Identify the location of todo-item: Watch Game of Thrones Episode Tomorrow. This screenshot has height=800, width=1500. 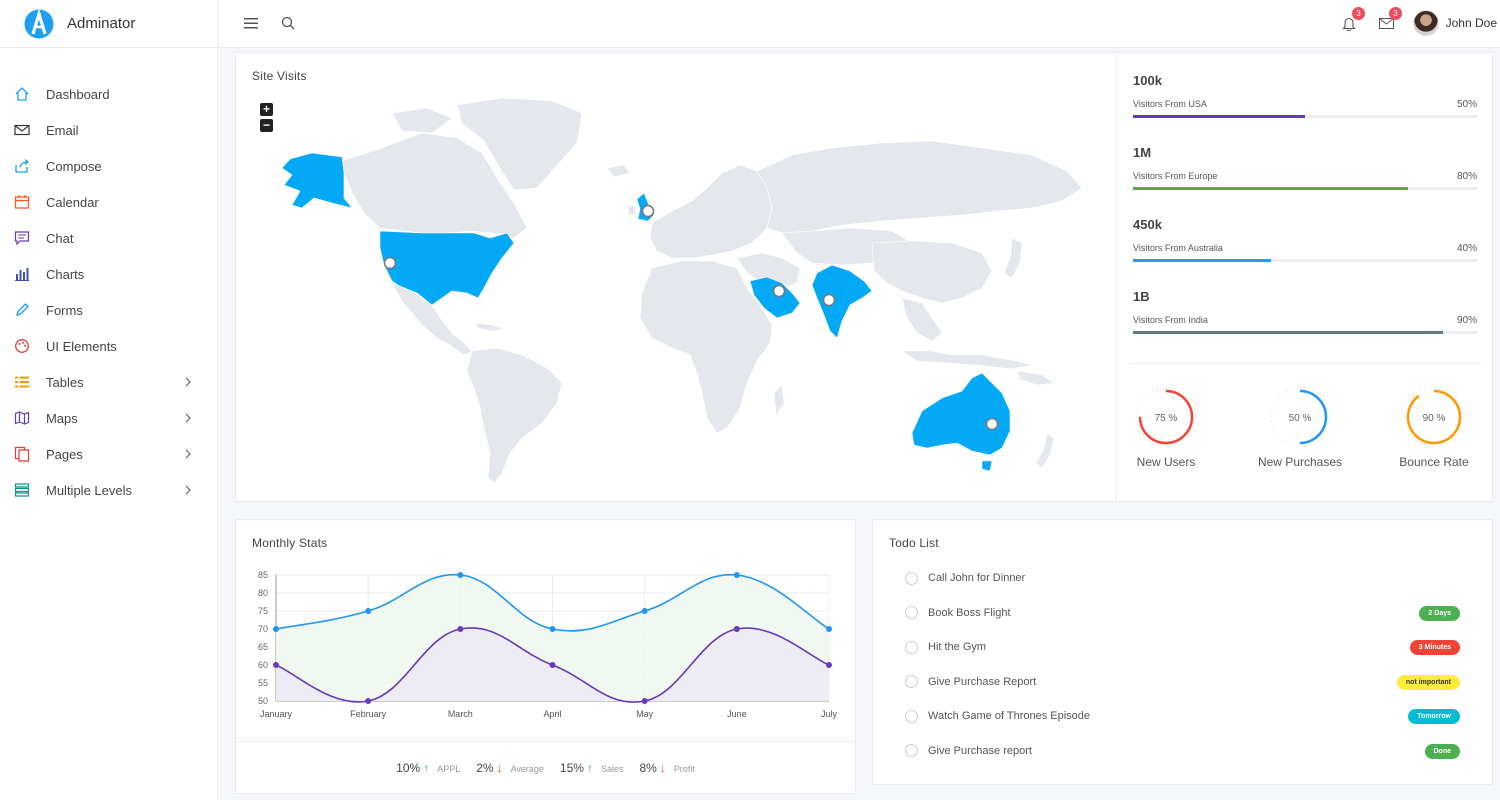
(1182, 716).